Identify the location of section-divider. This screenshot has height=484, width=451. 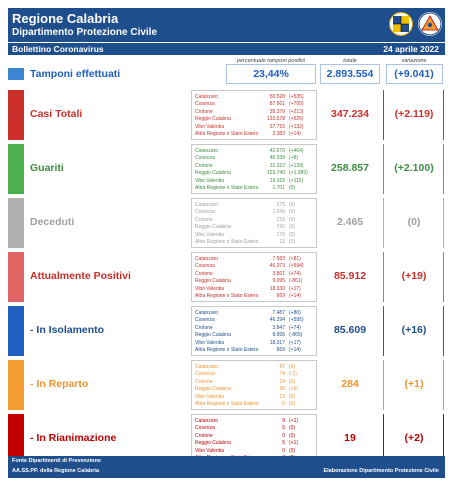
(443, 223).